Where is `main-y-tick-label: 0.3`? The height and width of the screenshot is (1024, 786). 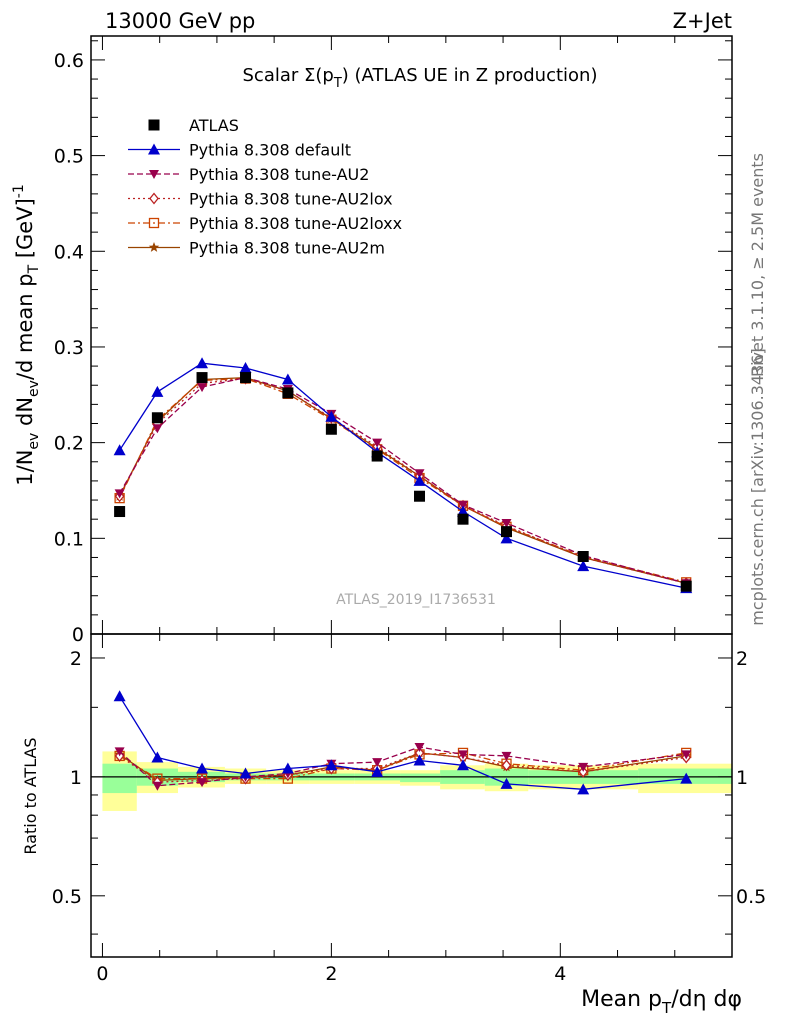 main-y-tick-label: 0.3 is located at coordinates (69, 348).